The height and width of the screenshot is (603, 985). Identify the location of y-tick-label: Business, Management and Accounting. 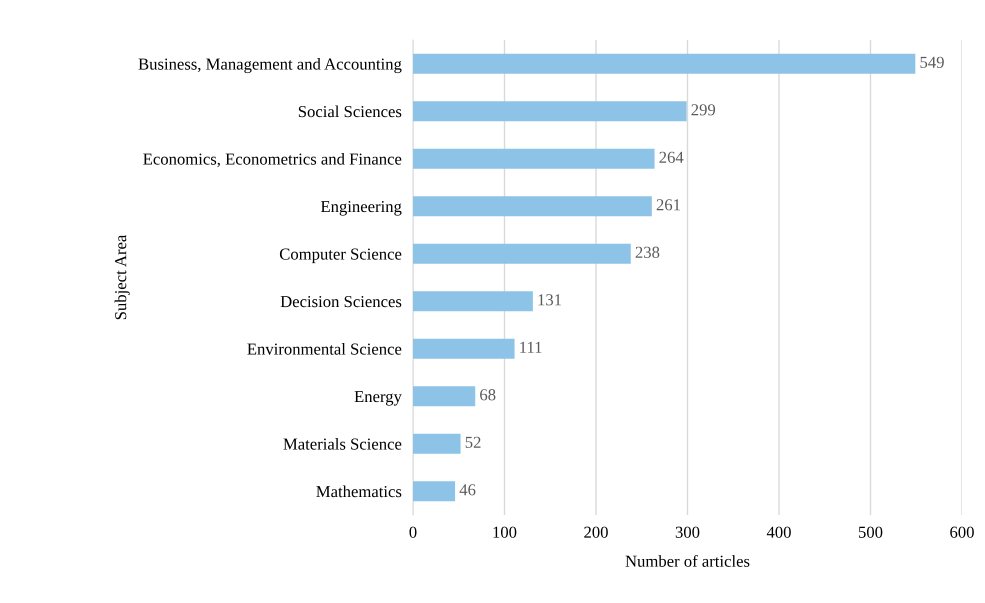
(270, 66).